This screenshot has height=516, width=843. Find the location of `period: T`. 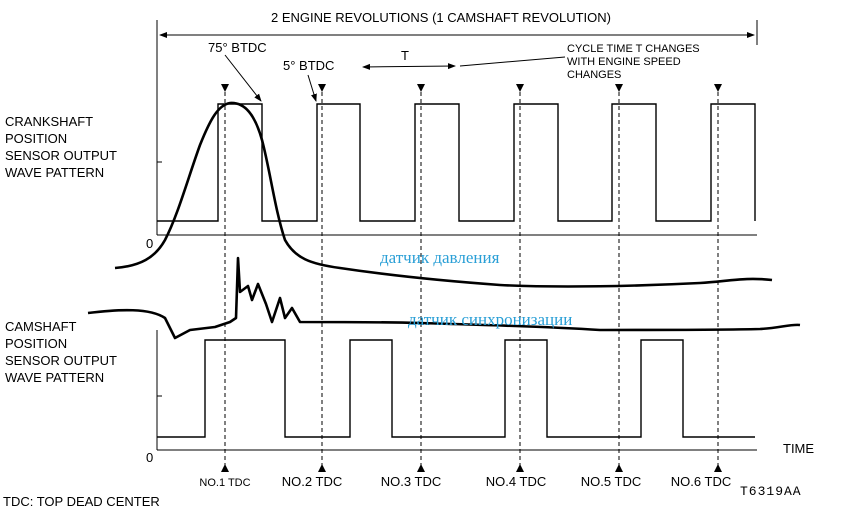

period: T is located at coordinates (405, 55).